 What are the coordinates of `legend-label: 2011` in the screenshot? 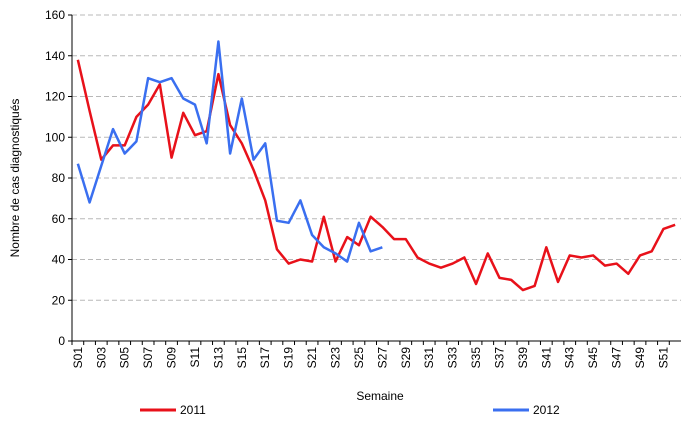 It's located at (193, 410).